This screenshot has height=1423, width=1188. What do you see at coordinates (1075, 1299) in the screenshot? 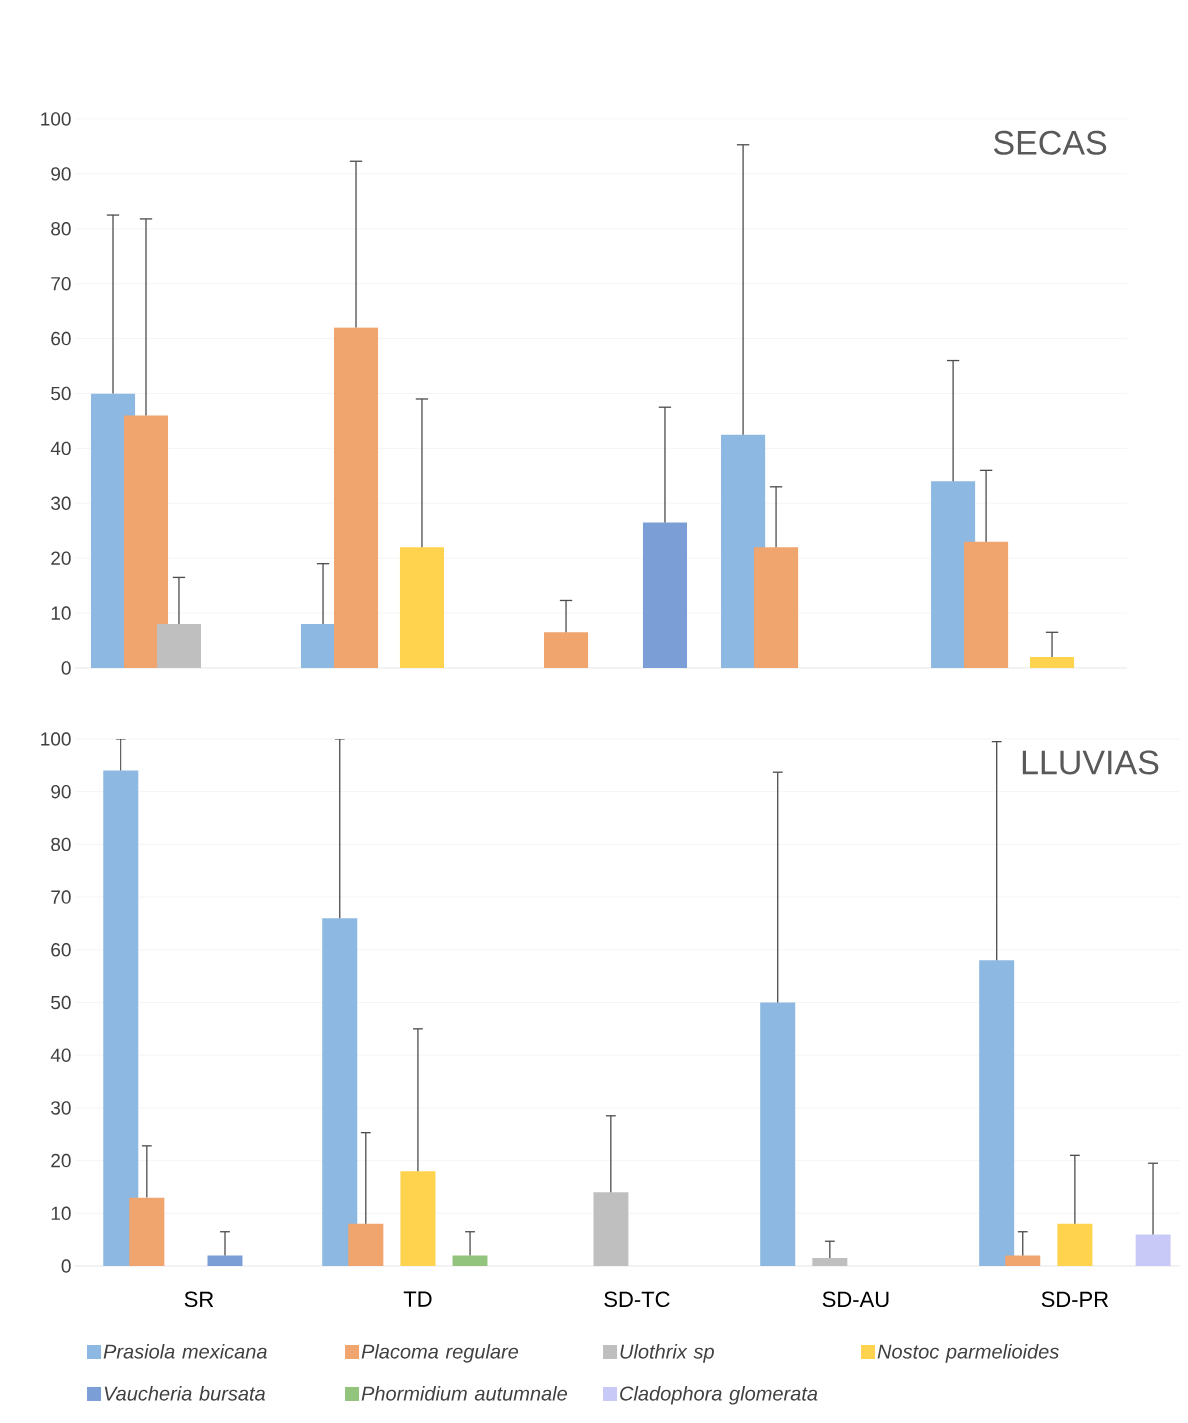
I see `x-tick-label: SD-PR` at bounding box center [1075, 1299].